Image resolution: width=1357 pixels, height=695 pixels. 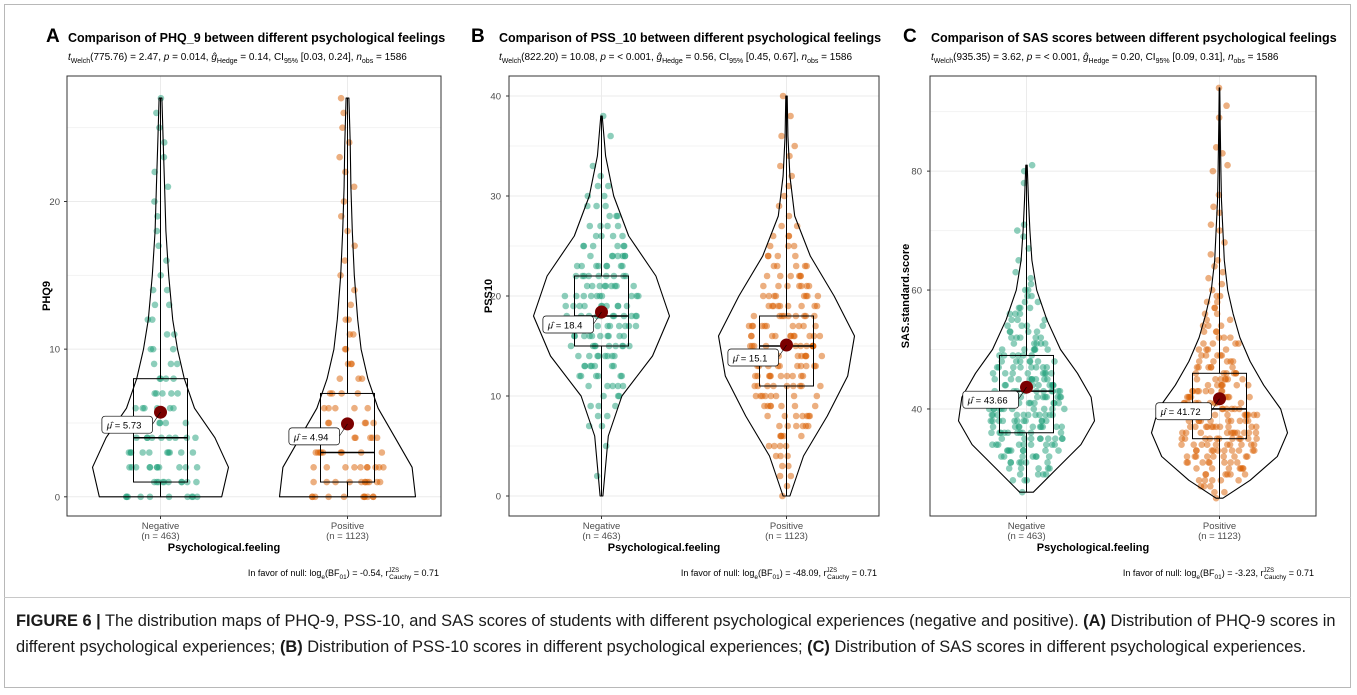 What do you see at coordinates (347, 297) in the screenshot?
I see `series-positive: μ̂ = 4.94` at bounding box center [347, 297].